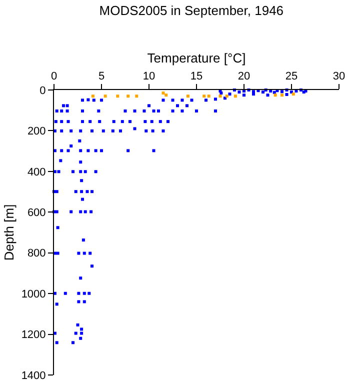 The width and height of the screenshot is (348, 384). What do you see at coordinates (196, 58) in the screenshot?
I see `x-axis-title: Temperature [°C]` at bounding box center [196, 58].